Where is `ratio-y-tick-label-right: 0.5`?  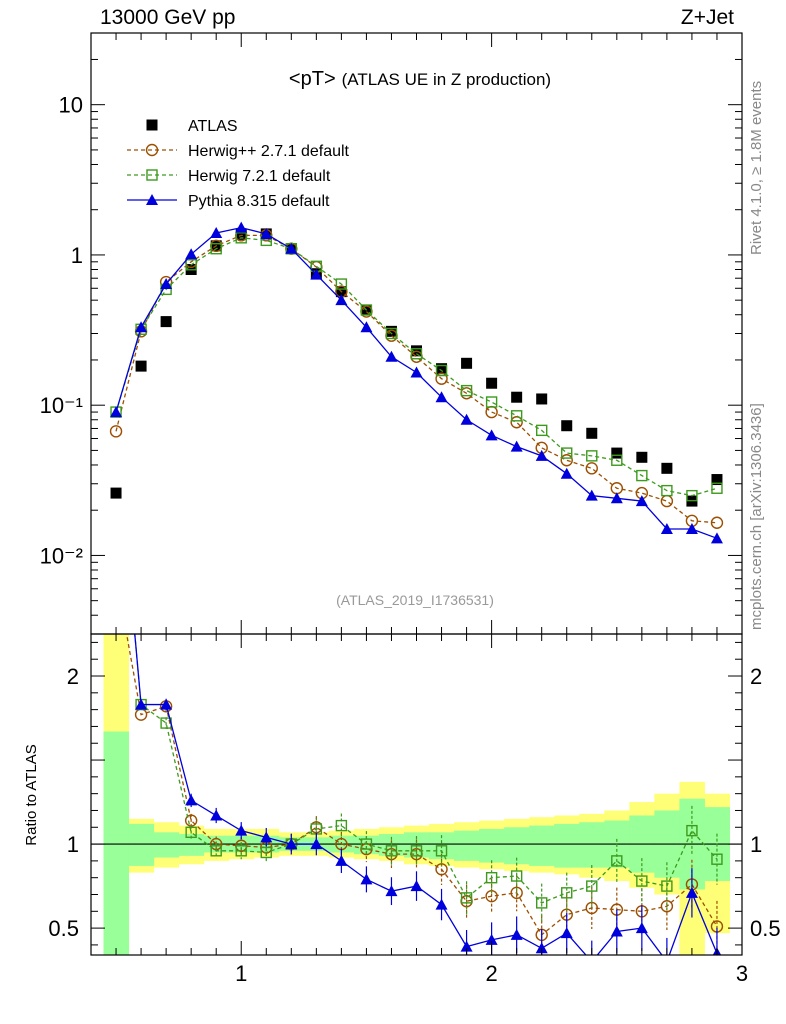 ratio-y-tick-label-right: 0.5 is located at coordinates (765, 928).